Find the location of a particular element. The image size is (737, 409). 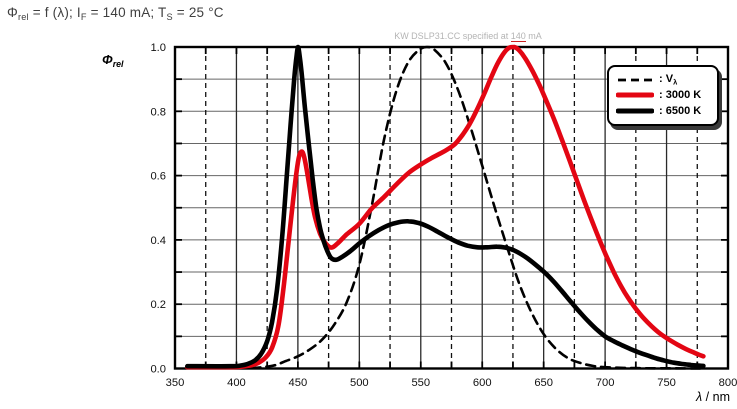

text-segment: = f (λ); I is located at coordinates (54, 12).